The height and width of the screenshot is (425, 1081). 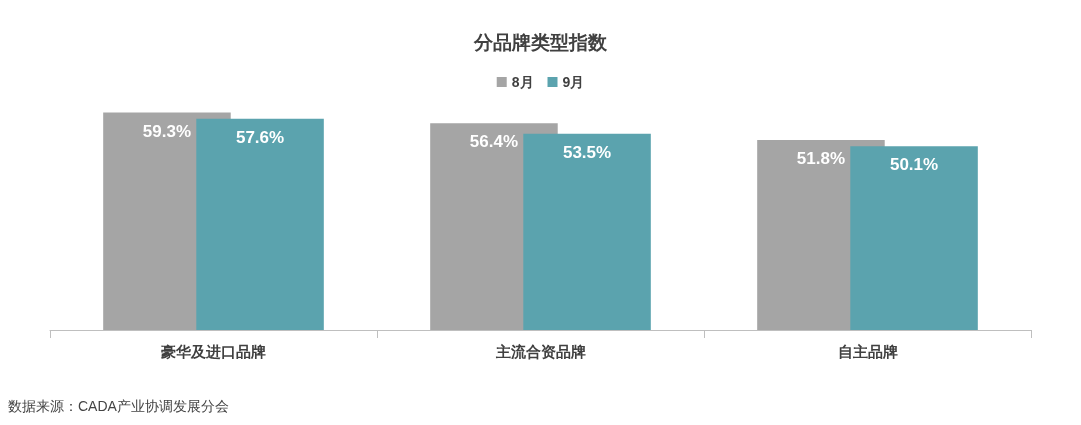 I want to click on x-tick-label: 豪华及进口品牌, so click(x=213, y=351).